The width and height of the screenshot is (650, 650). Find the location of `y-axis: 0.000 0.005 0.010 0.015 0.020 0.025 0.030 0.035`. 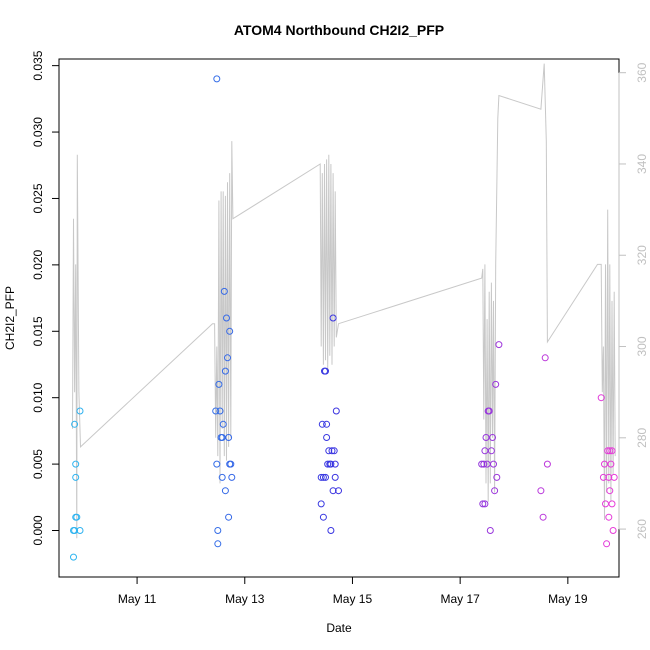

y-axis: 0.000 0.005 0.010 0.015 0.020 0.025 0.030 0.035 is located at coordinates (45, 298).